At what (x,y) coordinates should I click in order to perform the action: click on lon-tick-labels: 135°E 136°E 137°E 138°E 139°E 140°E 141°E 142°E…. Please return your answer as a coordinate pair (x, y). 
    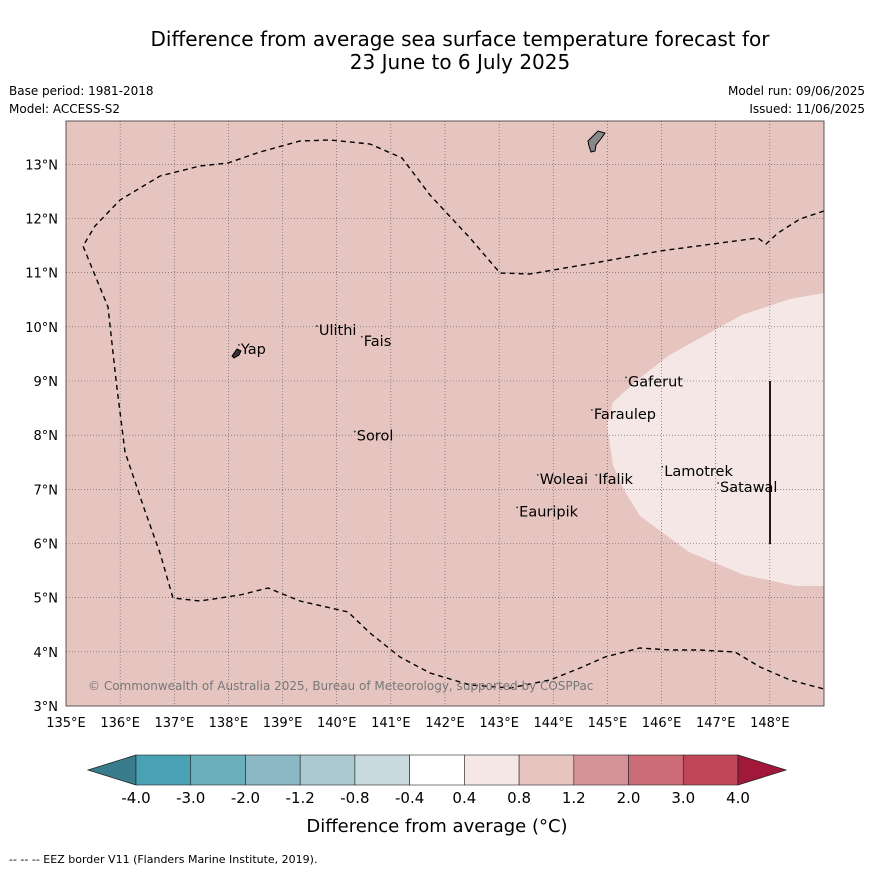
    Looking at the image, I should click on (417, 723).